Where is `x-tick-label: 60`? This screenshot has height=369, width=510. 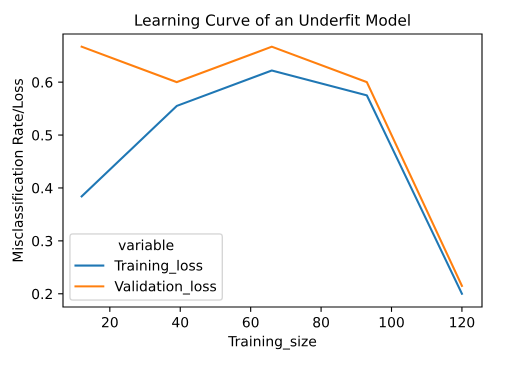
x-tick-label: 60 is located at coordinates (250, 322).